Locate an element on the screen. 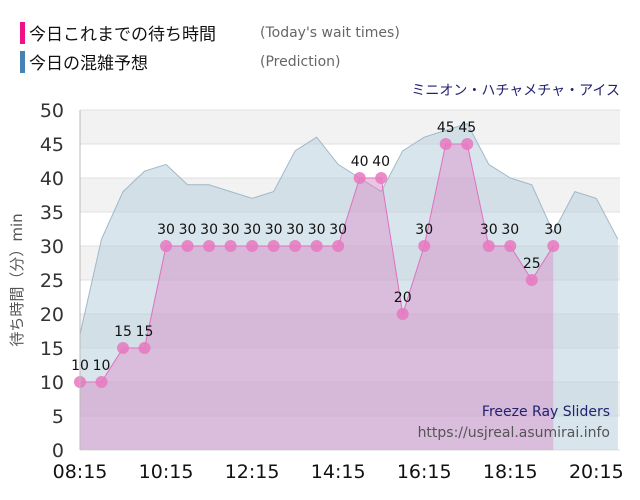 The image size is (640, 500). x-tick-label: 16:15 is located at coordinates (424, 472).